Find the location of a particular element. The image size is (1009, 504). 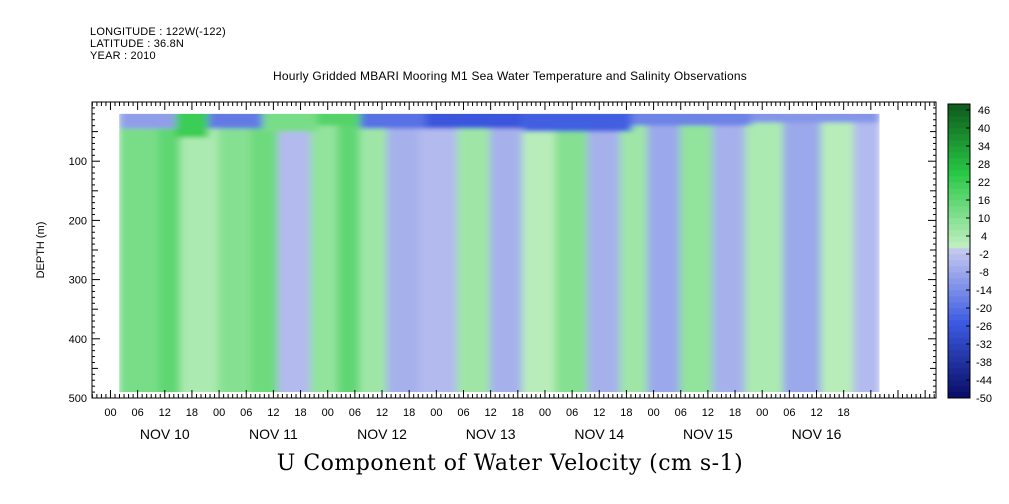

colorbar-label: -14 is located at coordinates (984, 291).